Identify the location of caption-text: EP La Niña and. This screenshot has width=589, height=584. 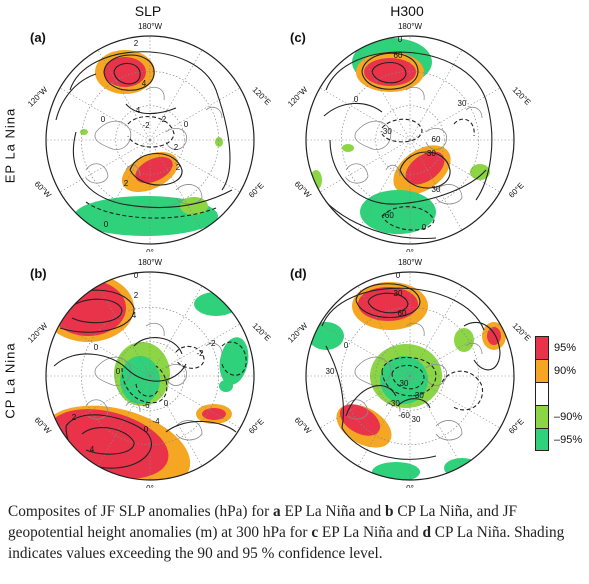
(370, 532).